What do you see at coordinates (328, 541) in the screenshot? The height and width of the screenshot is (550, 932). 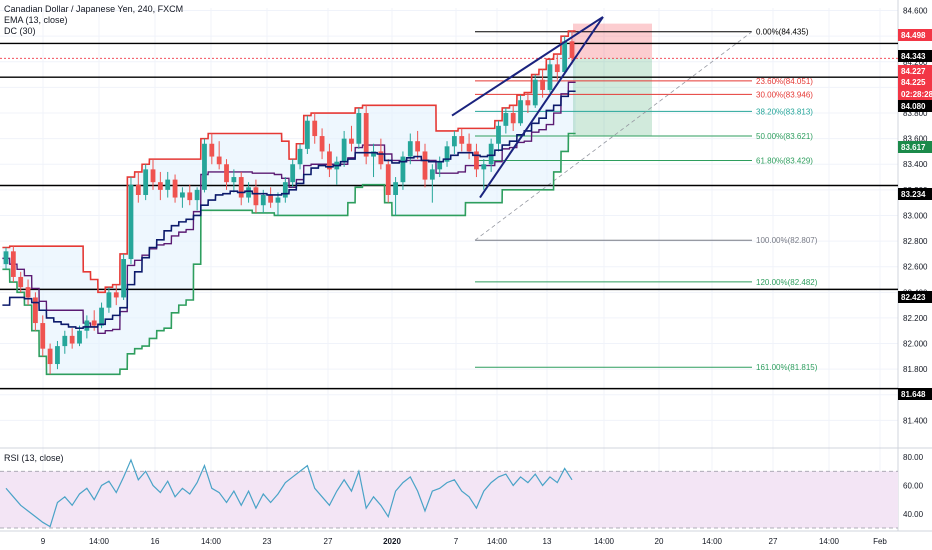 I see `time-tick-label: 27` at bounding box center [328, 541].